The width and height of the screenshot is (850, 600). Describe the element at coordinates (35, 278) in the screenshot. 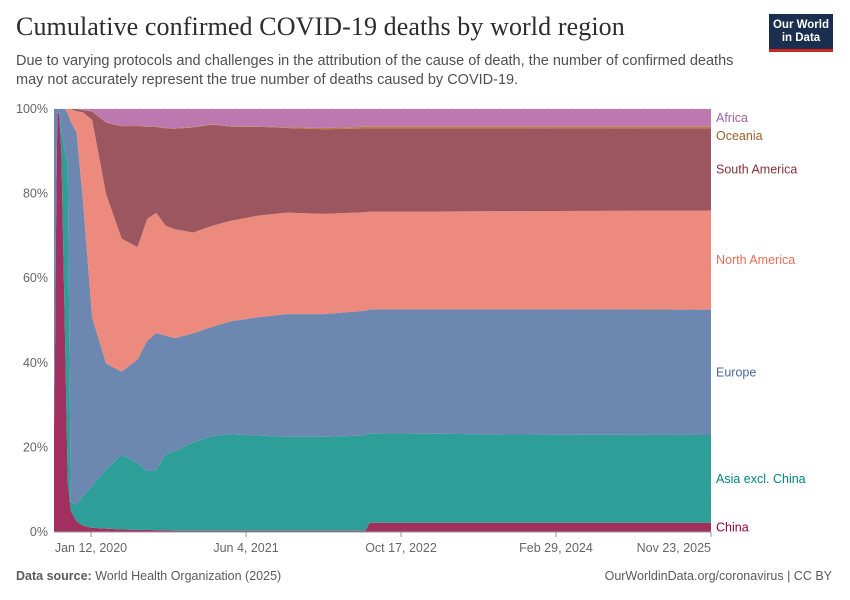

I see `y-tick-label: 60%` at that location.